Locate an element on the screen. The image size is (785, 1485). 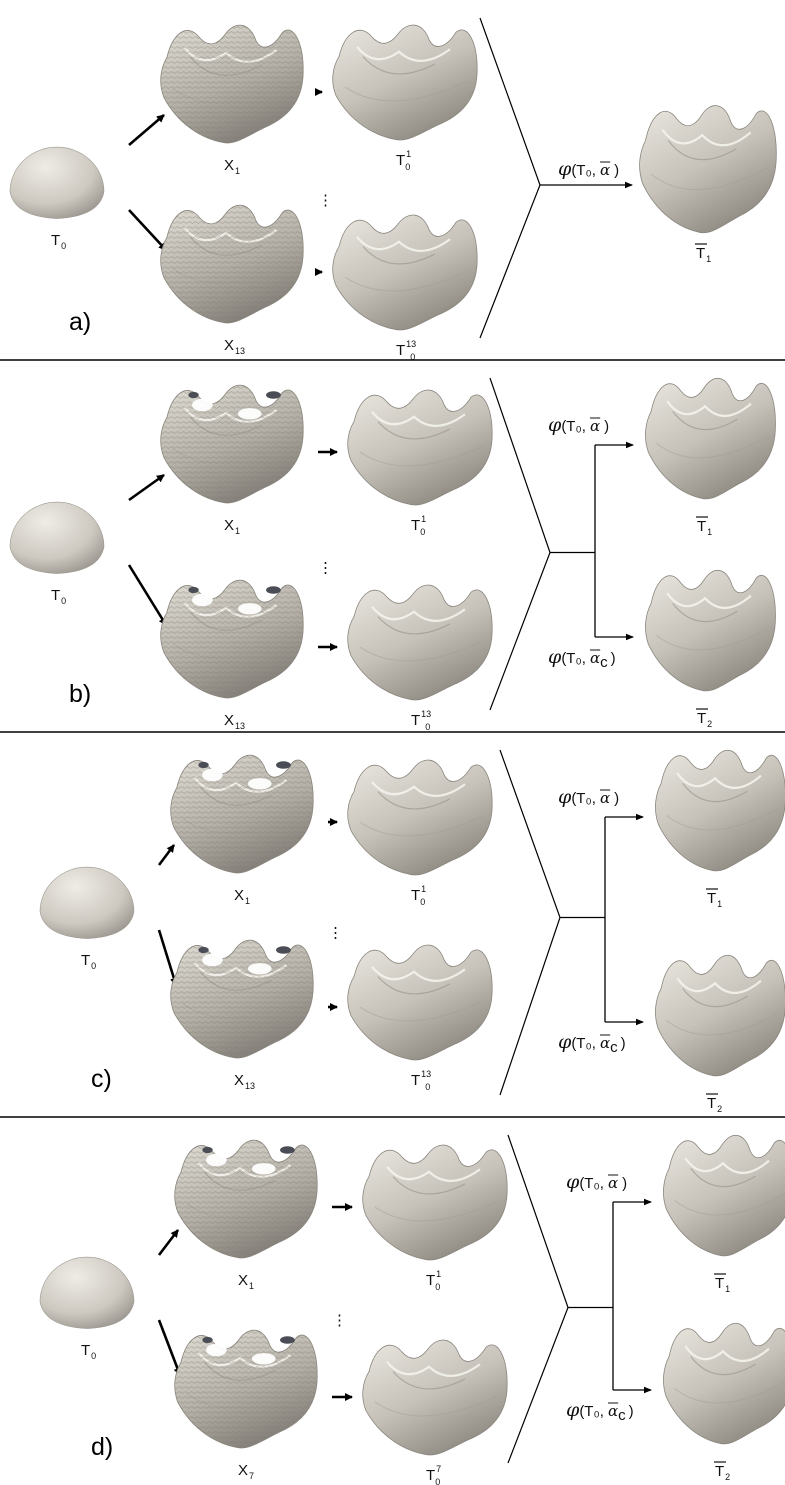
panel-label: b) is located at coordinates (80, 694).